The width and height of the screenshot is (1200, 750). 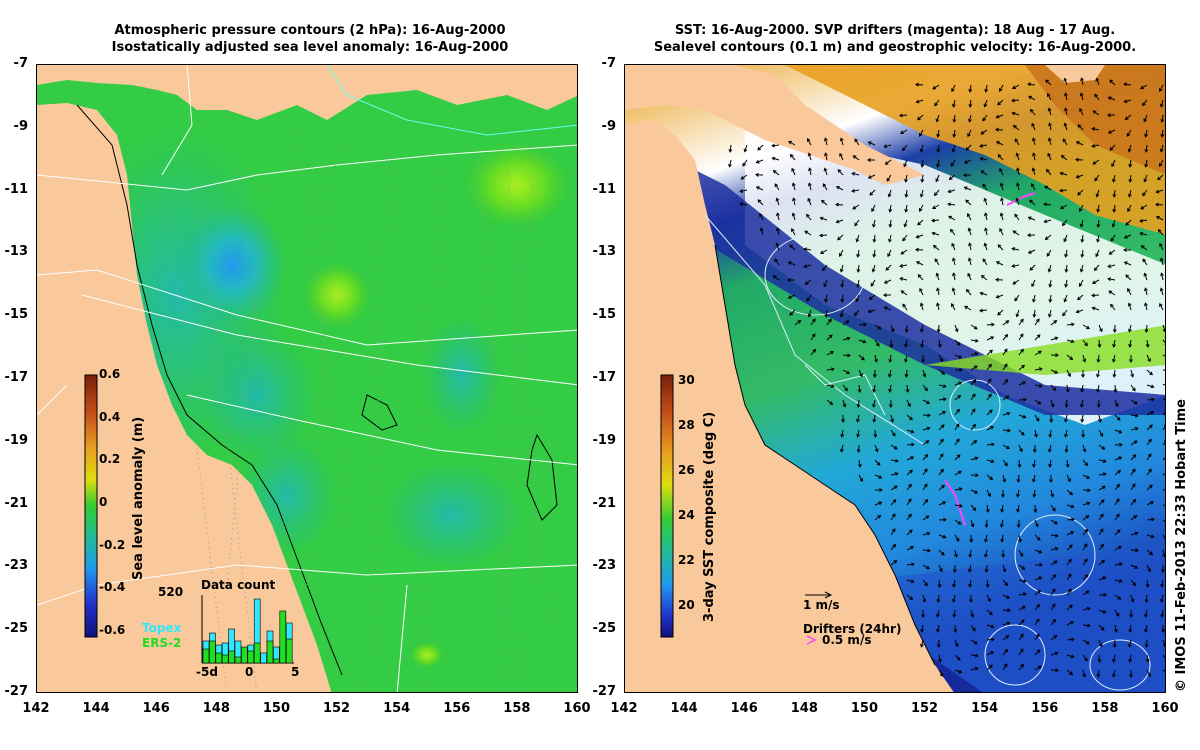 I want to click on x-tick-label: 160, so click(x=1165, y=708).